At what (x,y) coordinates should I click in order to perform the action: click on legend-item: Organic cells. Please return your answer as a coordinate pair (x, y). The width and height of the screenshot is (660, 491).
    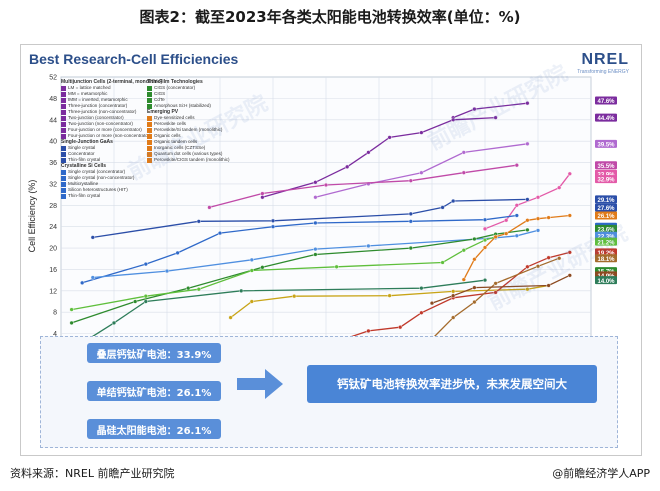
    Looking at the image, I should click on (188, 136).